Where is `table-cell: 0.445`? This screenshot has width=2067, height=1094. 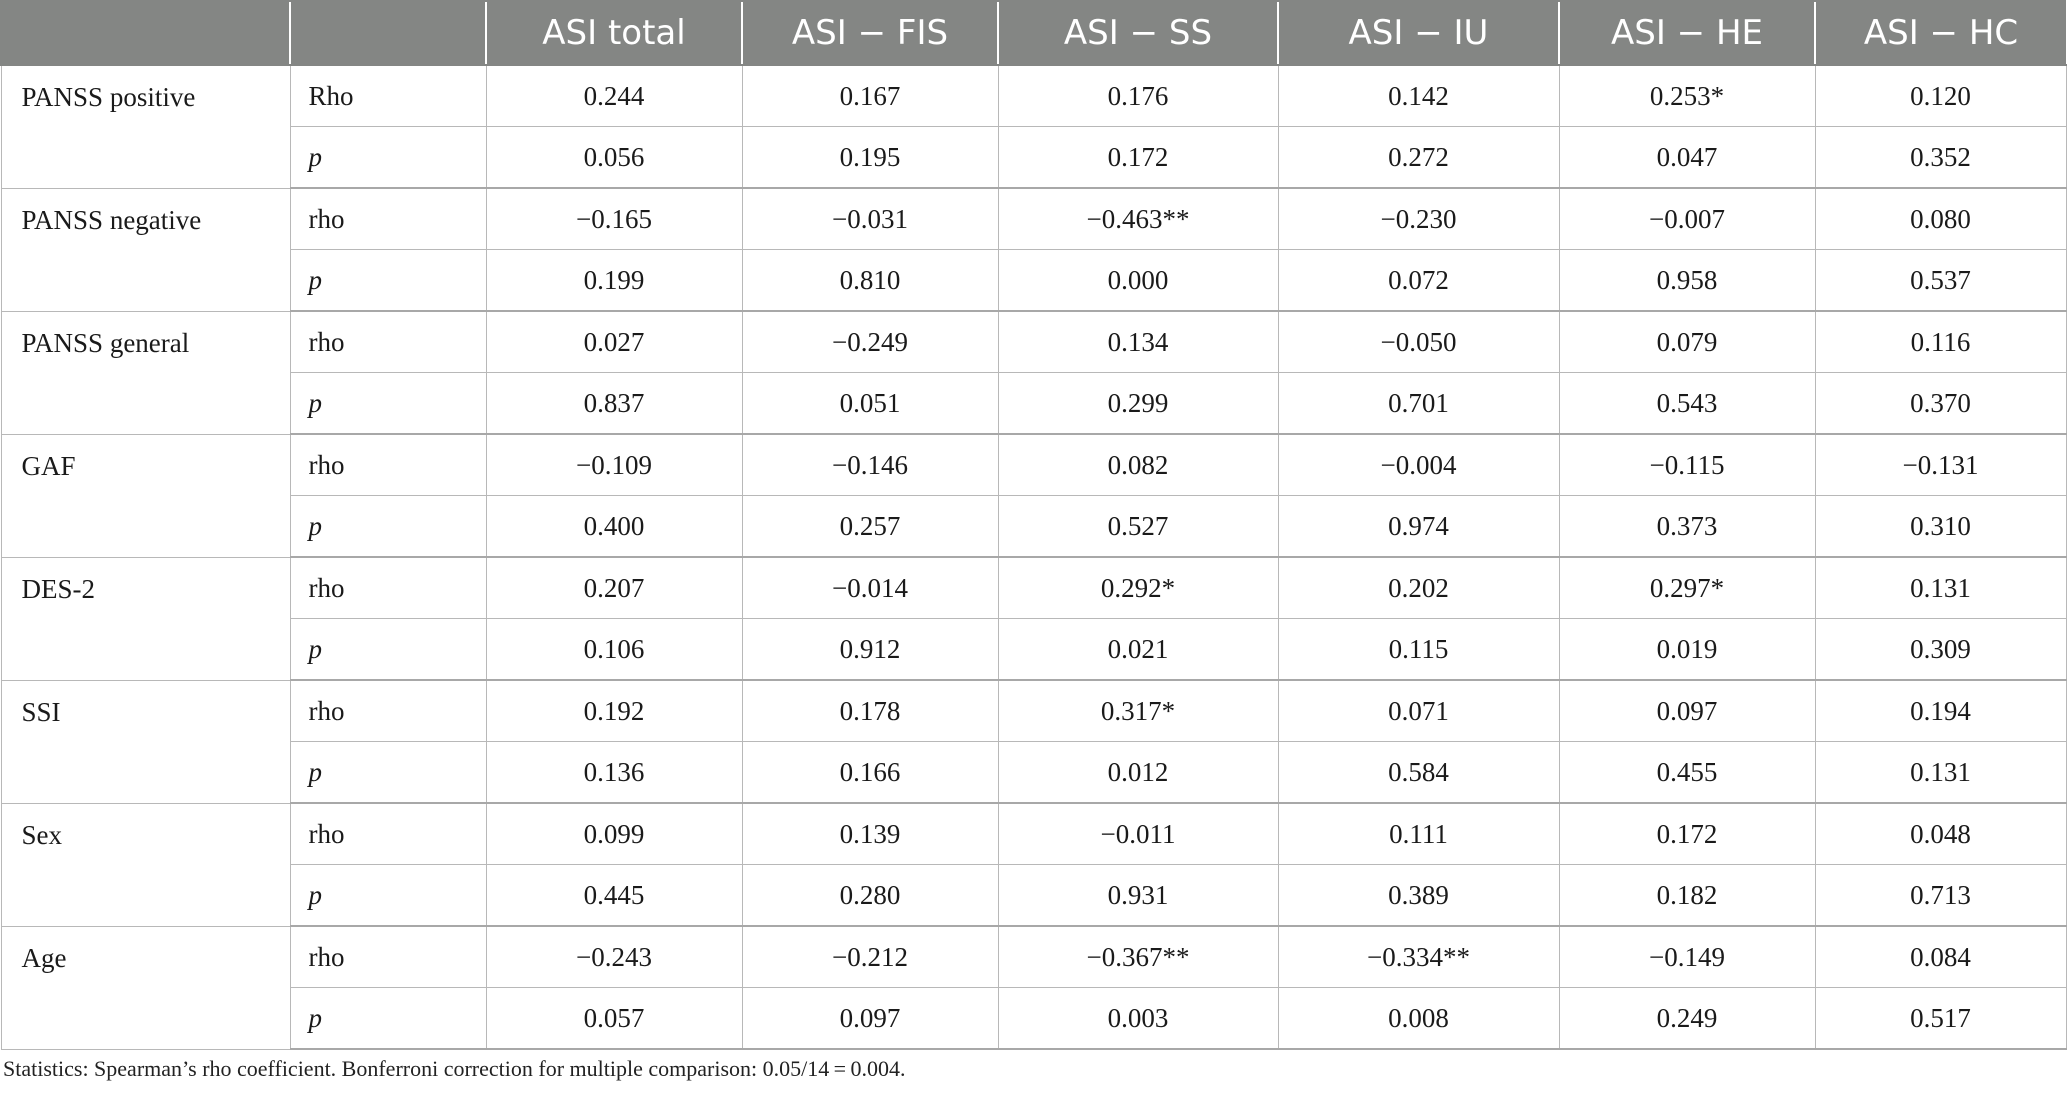 table-cell: 0.445 is located at coordinates (614, 895).